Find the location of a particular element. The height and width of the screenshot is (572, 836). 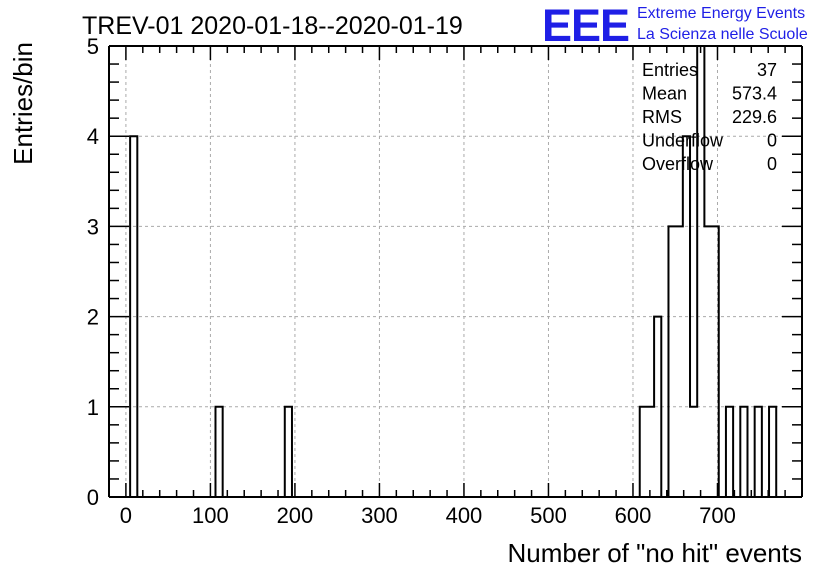

stats-label-entries: Entries is located at coordinates (670, 70).